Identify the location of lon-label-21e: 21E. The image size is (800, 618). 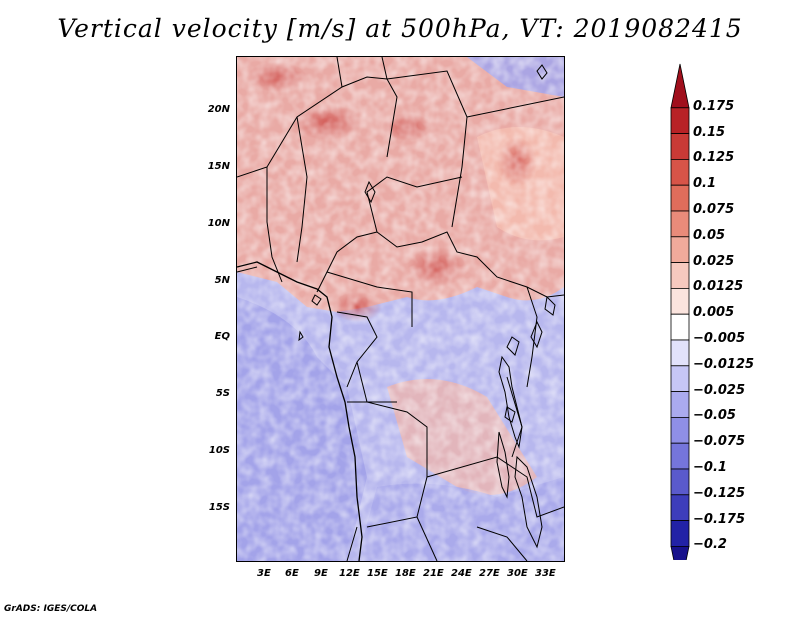
(433, 573).